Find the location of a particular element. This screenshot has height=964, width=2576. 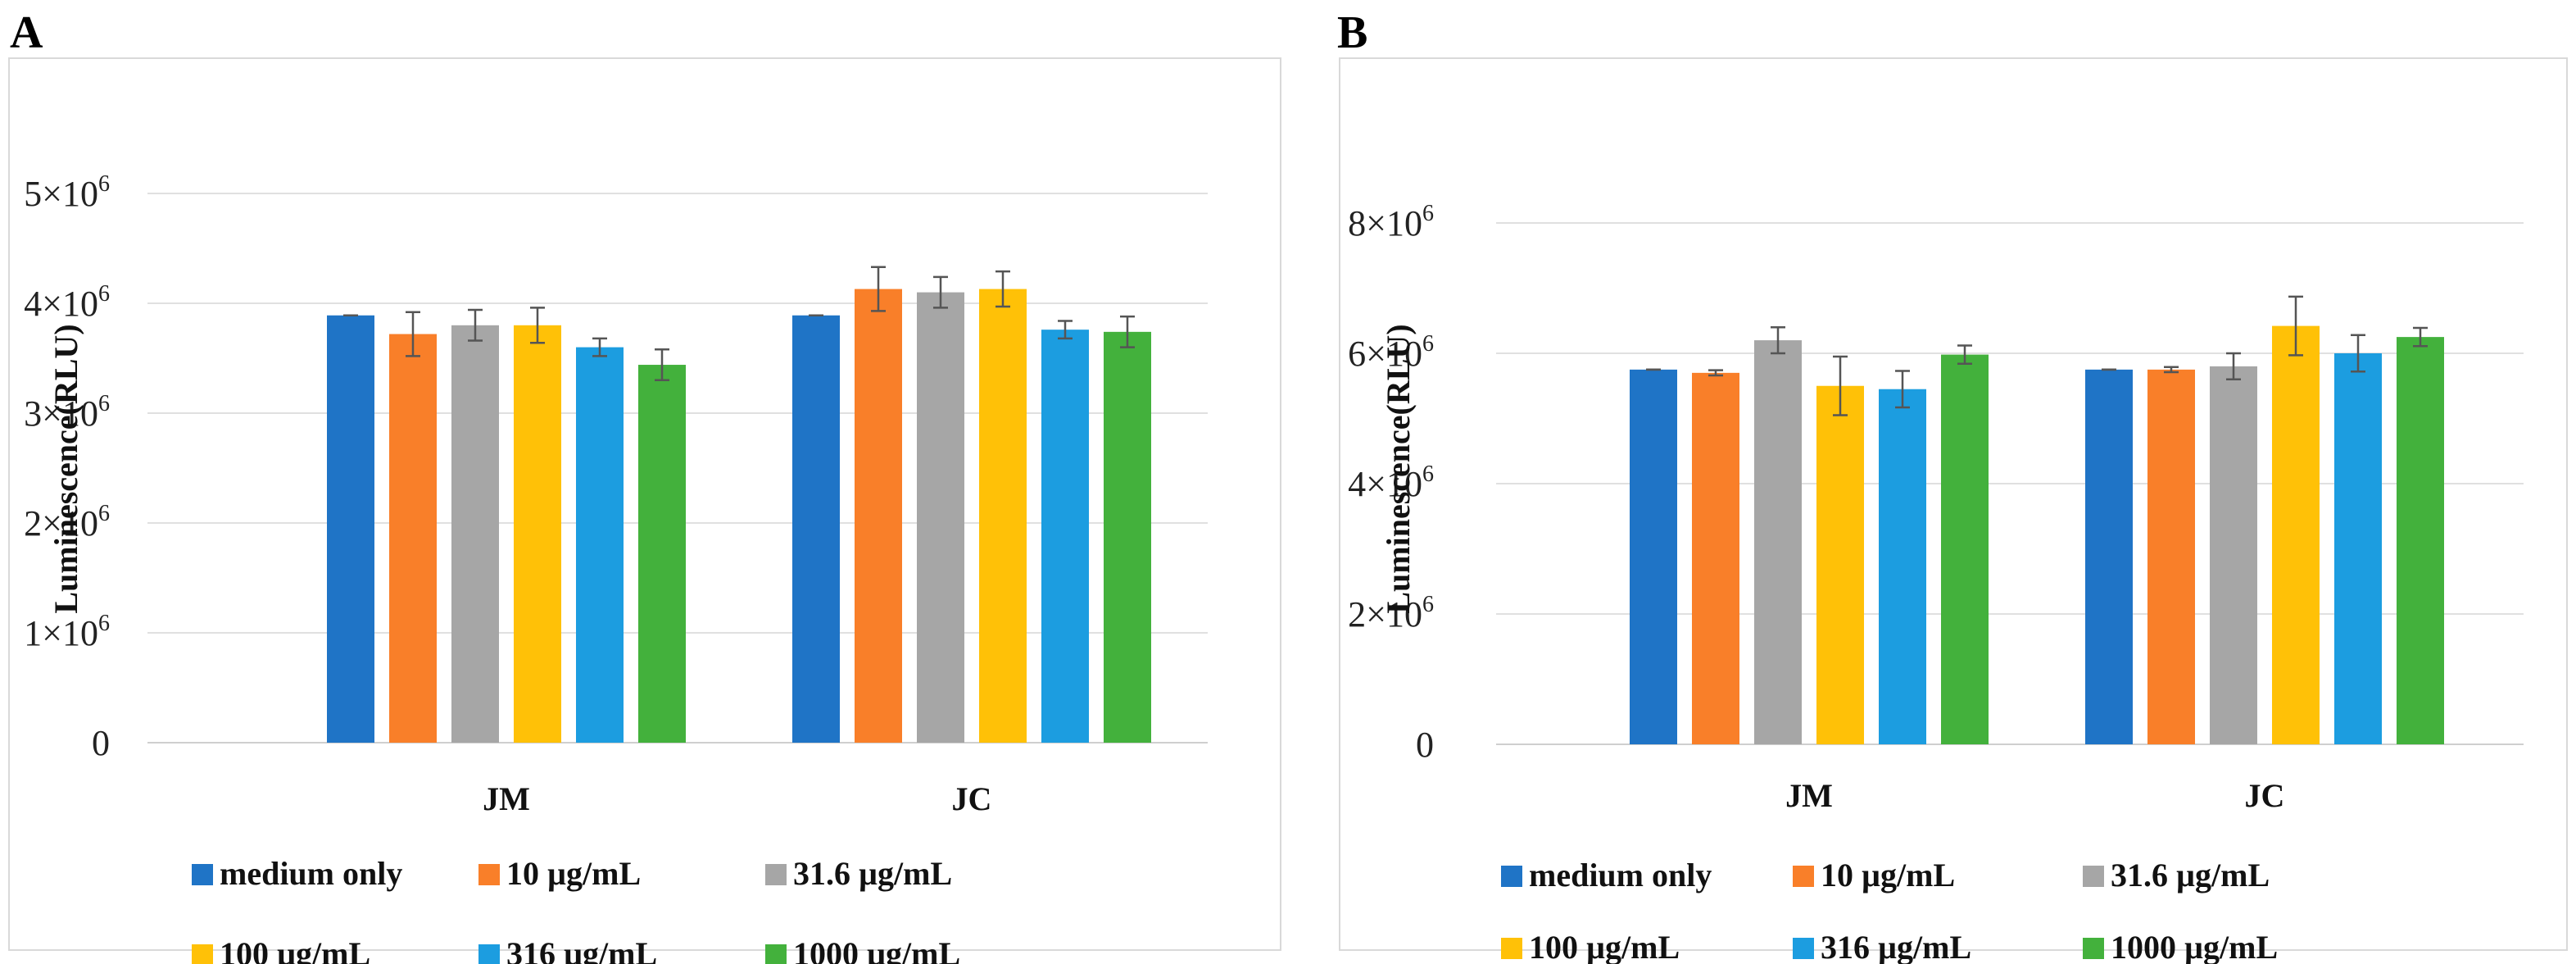

panel-label-a: A is located at coordinates (27, 33).